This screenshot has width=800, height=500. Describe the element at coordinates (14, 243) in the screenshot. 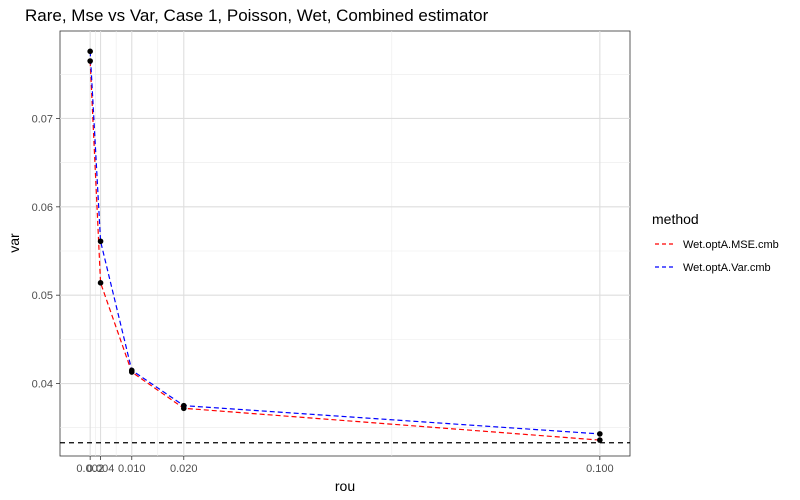

I see `y-axis-title: var` at that location.